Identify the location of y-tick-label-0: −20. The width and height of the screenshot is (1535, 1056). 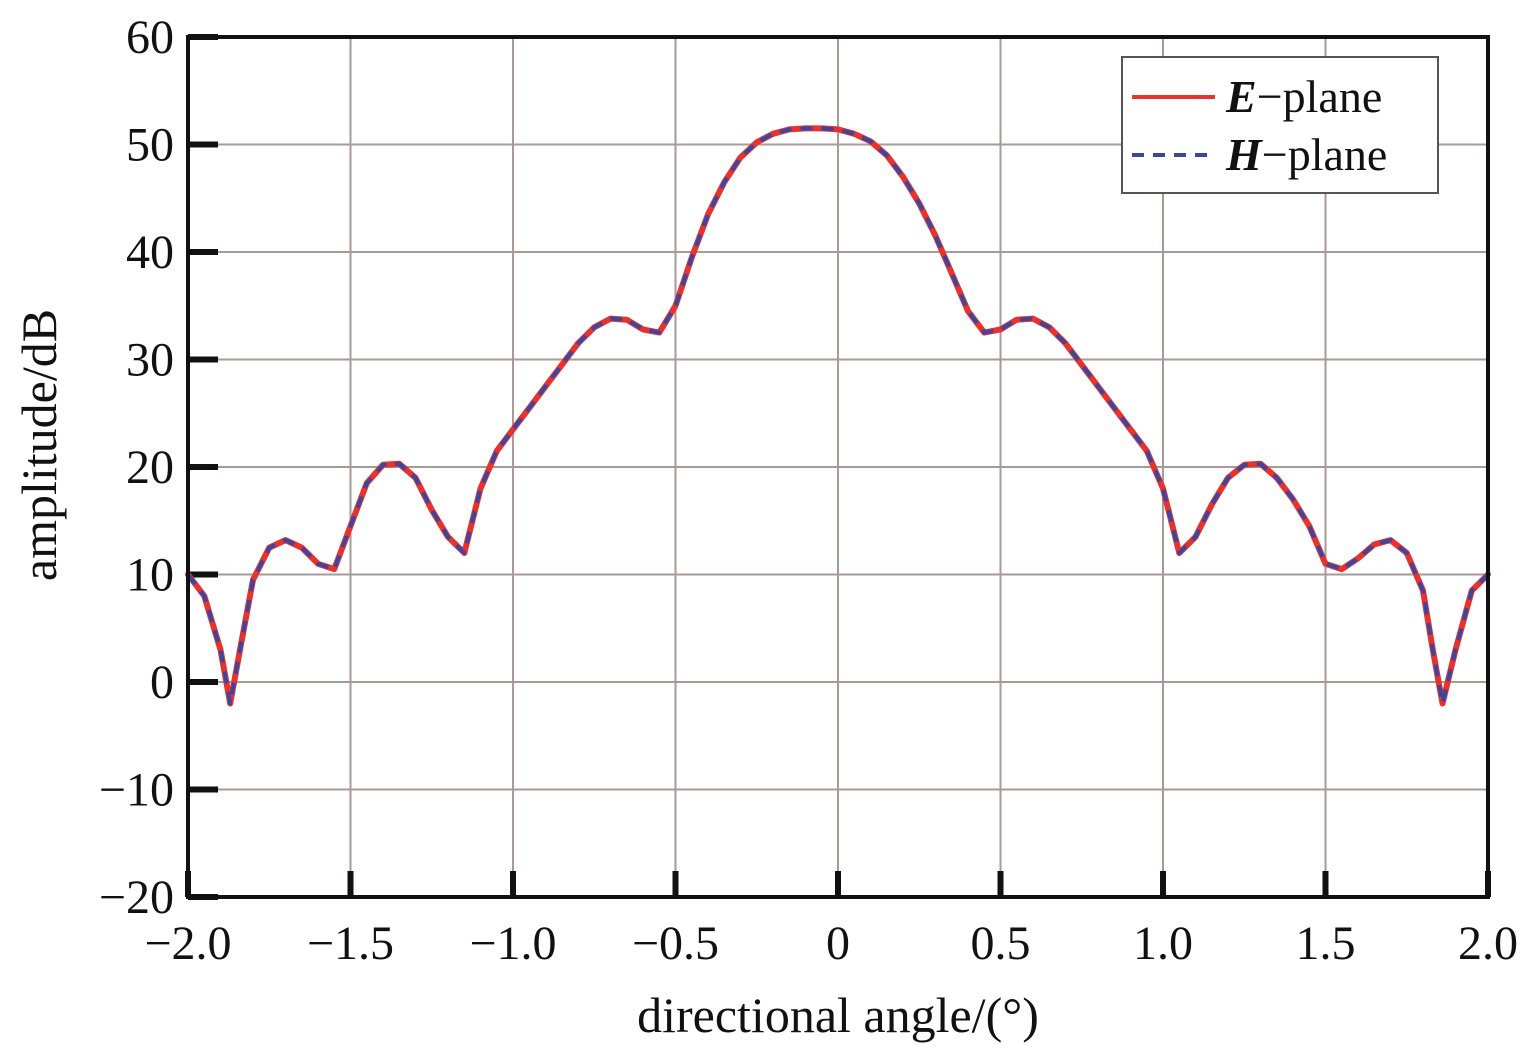
(136, 897).